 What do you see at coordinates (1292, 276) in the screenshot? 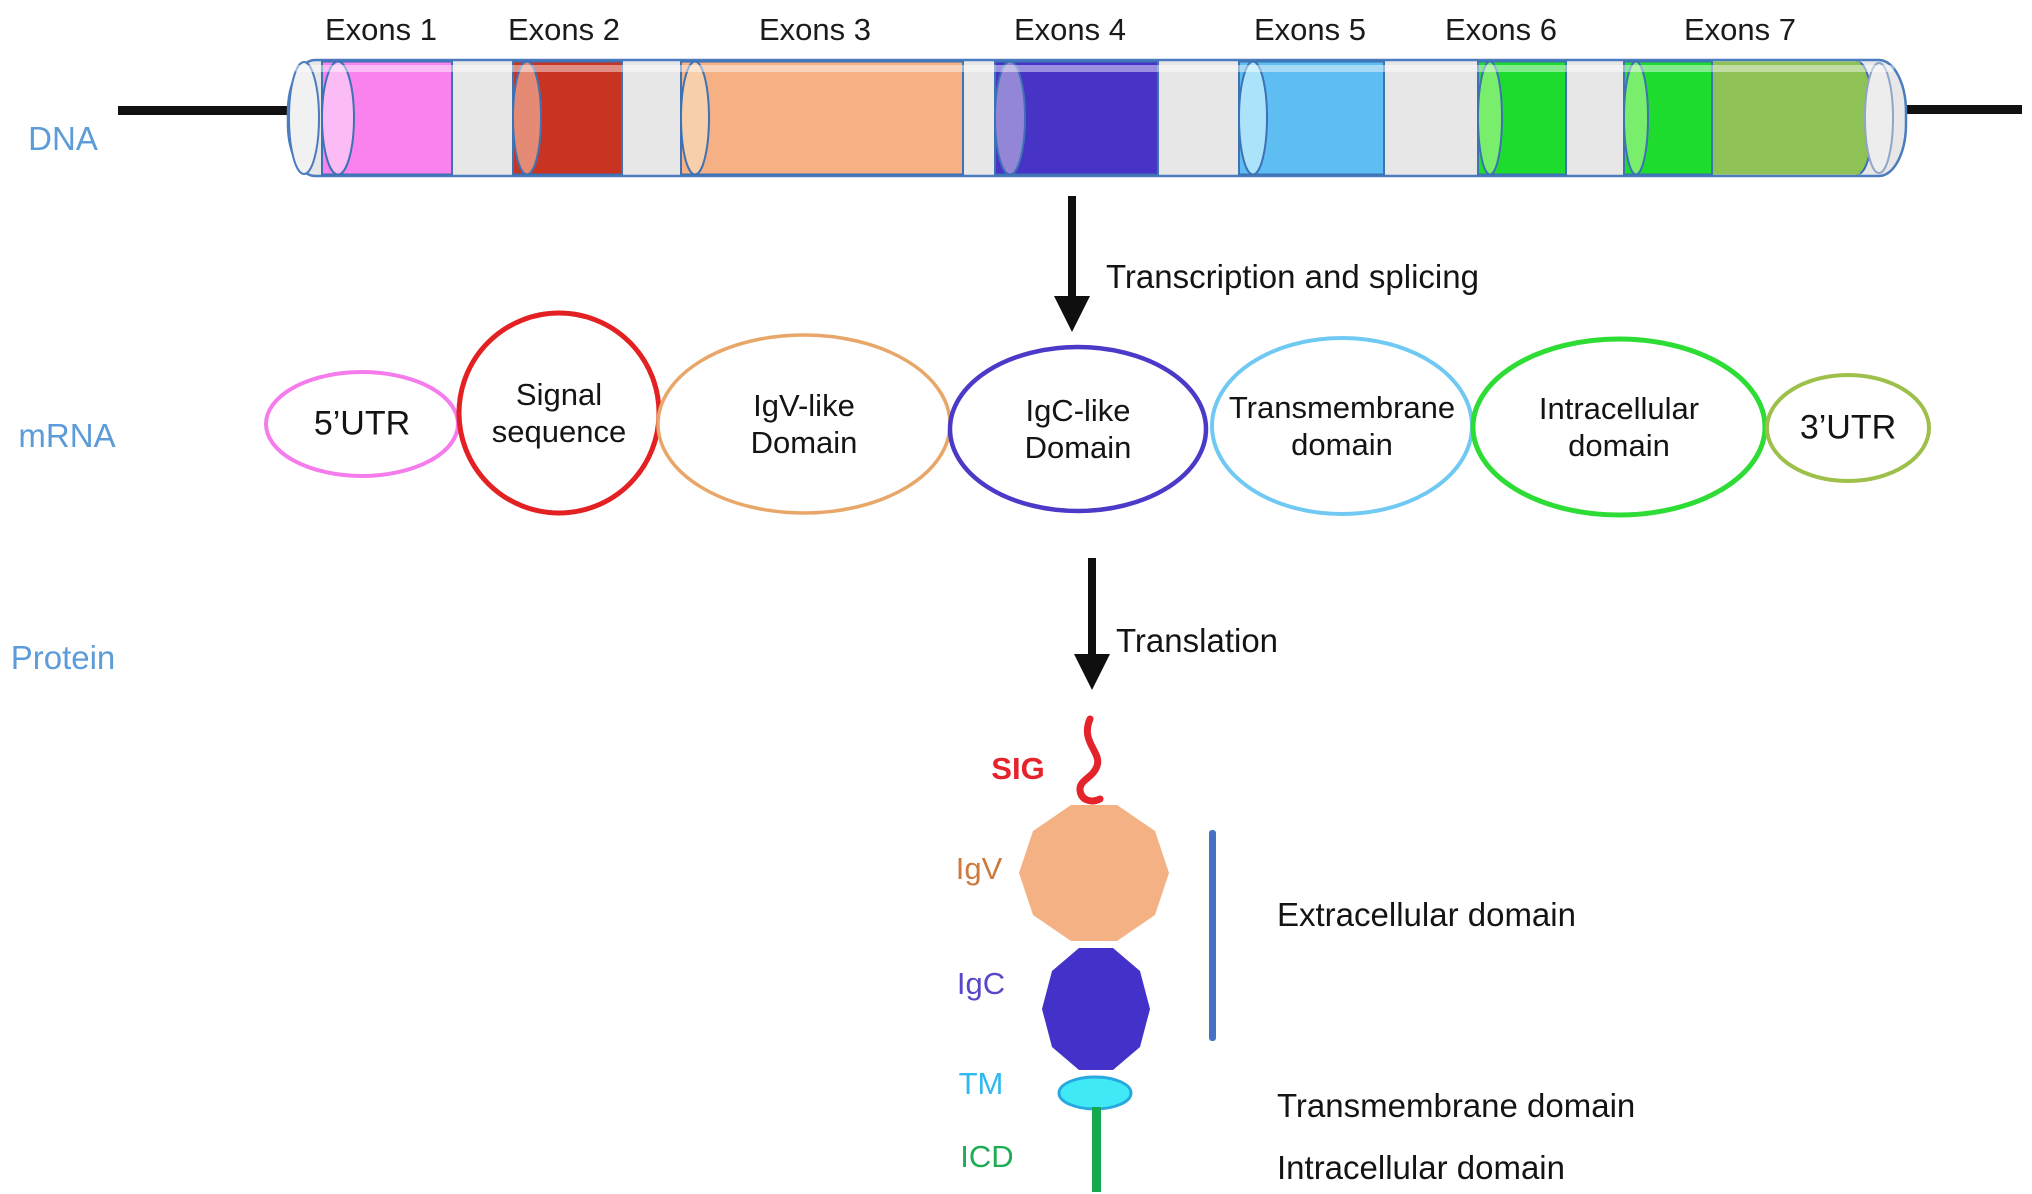
I see `transcription-label: Transcription and splicing` at bounding box center [1292, 276].